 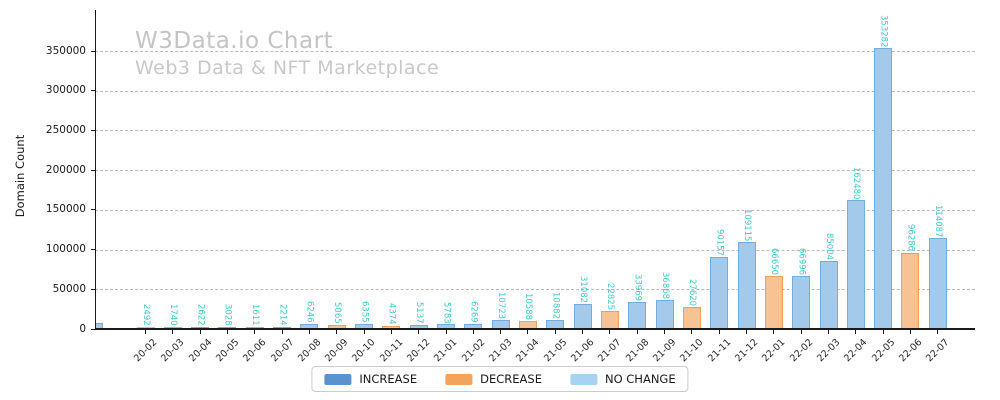 What do you see at coordinates (719, 243) in the screenshot?
I see `bar-value-label-21-11: 90157` at bounding box center [719, 243].